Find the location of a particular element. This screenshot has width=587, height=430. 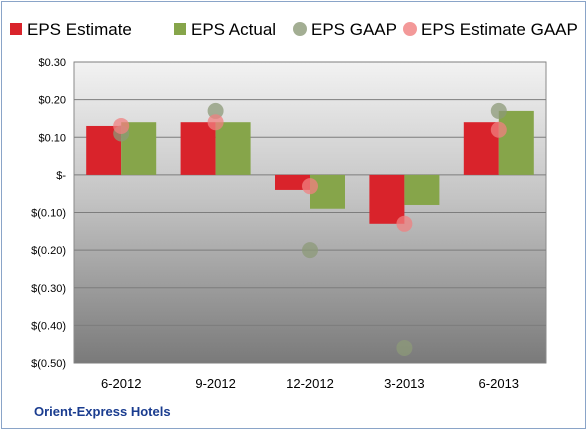

company-name: Orient-Express Hotels is located at coordinates (102, 411).